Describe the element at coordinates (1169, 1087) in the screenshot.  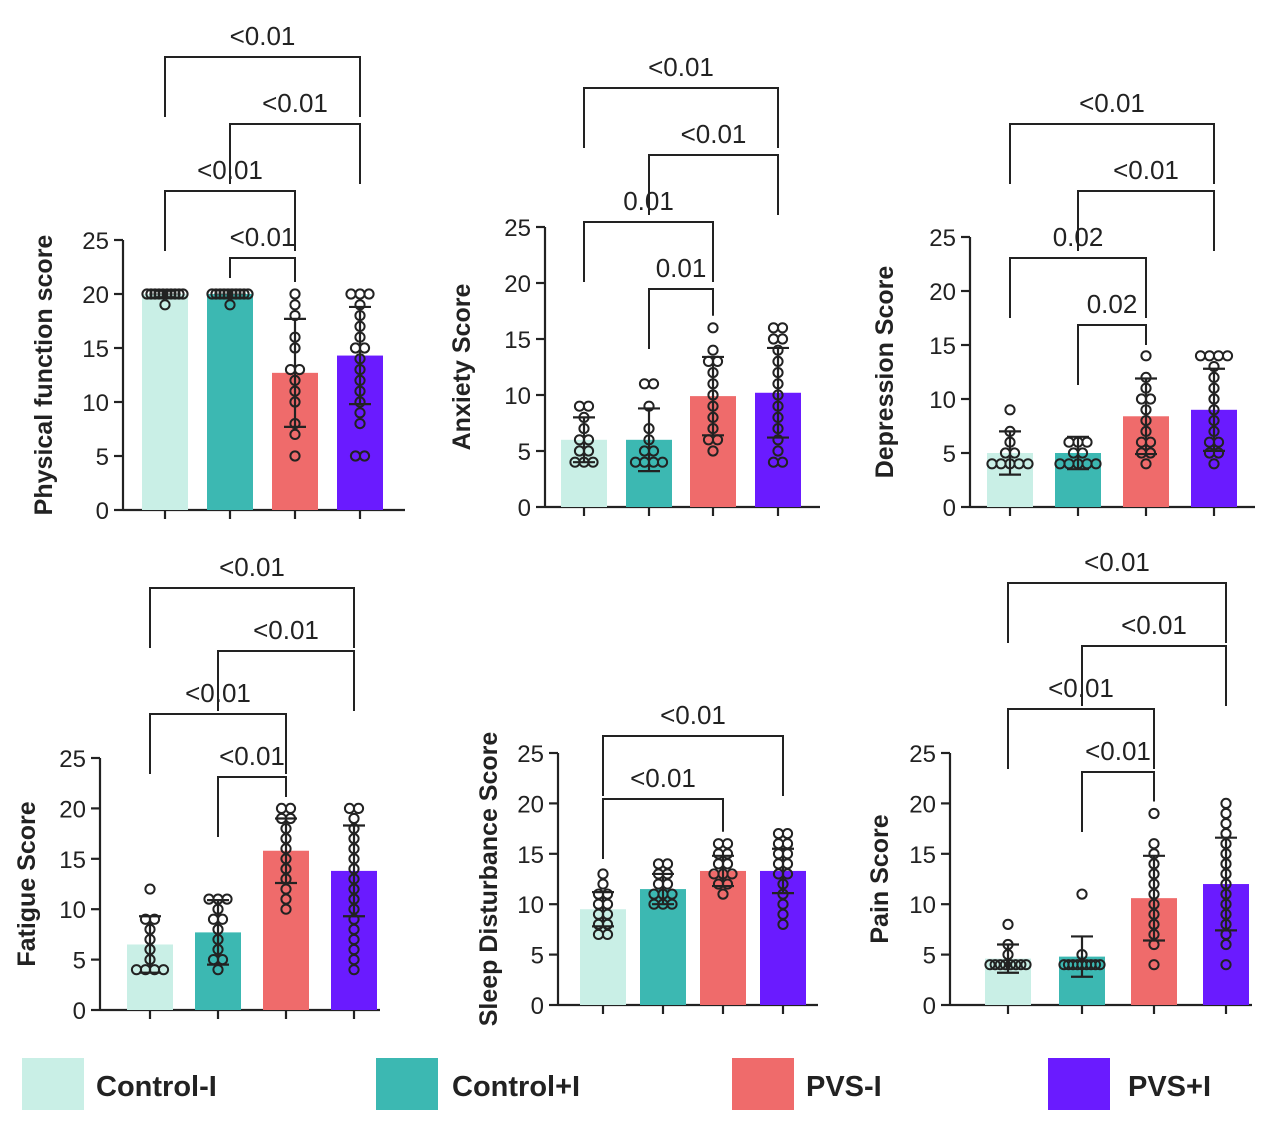
I see `legend-label: PVS+I` at that location.